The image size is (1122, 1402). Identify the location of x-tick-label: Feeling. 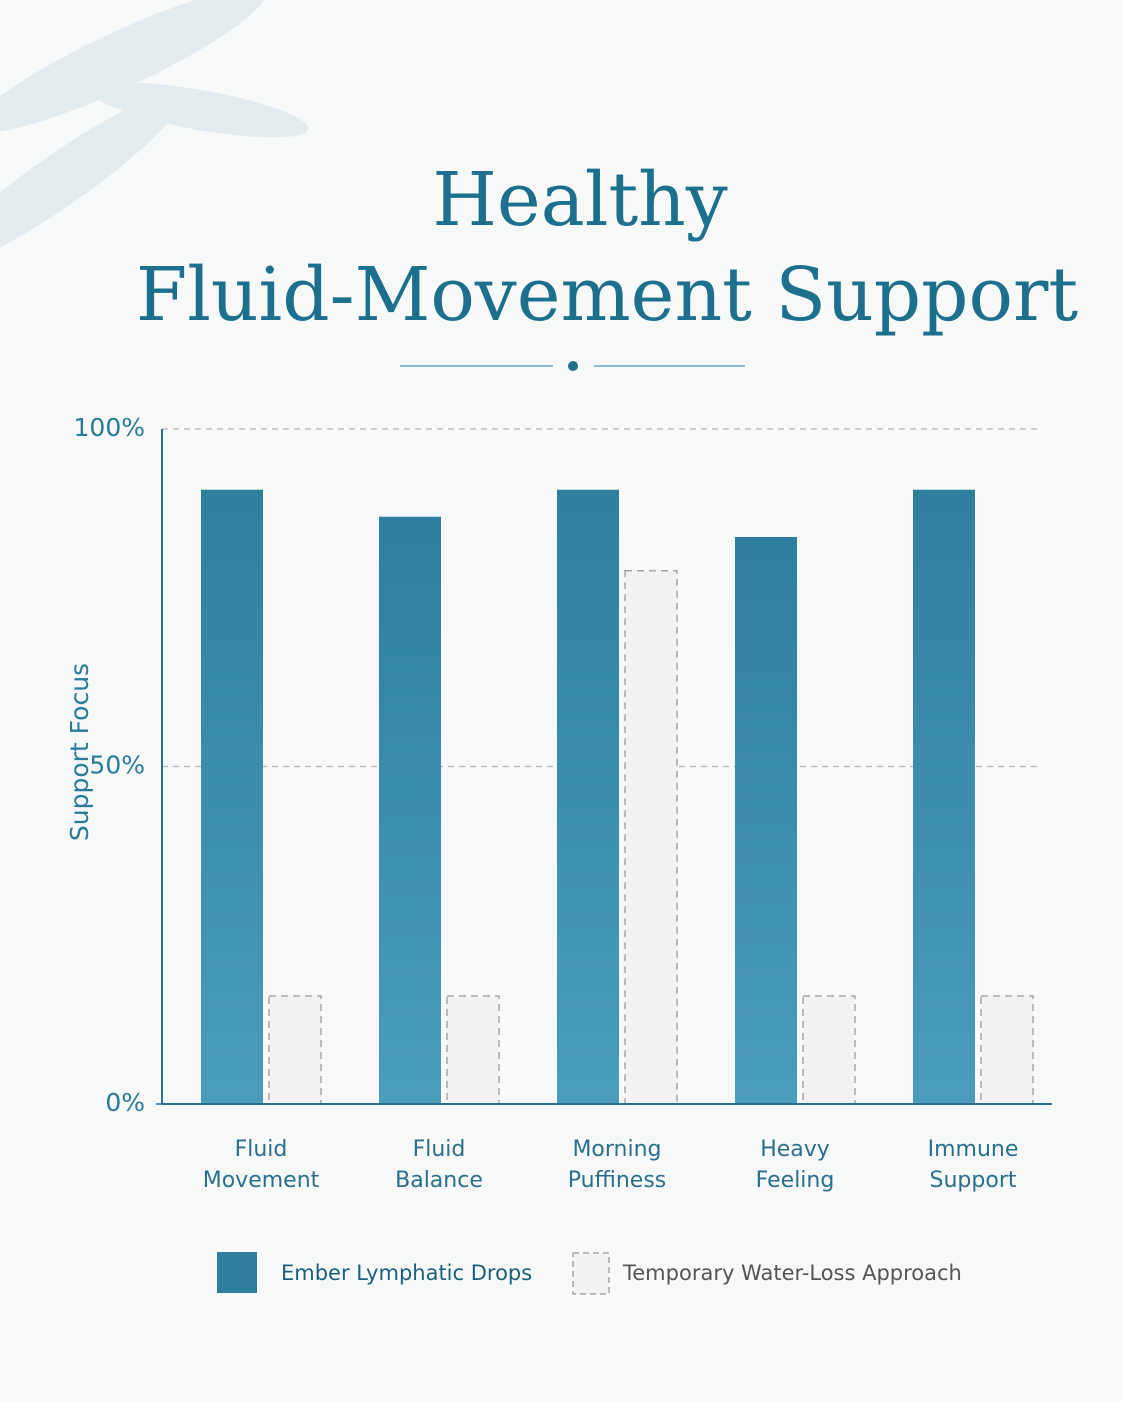
(795, 1180).